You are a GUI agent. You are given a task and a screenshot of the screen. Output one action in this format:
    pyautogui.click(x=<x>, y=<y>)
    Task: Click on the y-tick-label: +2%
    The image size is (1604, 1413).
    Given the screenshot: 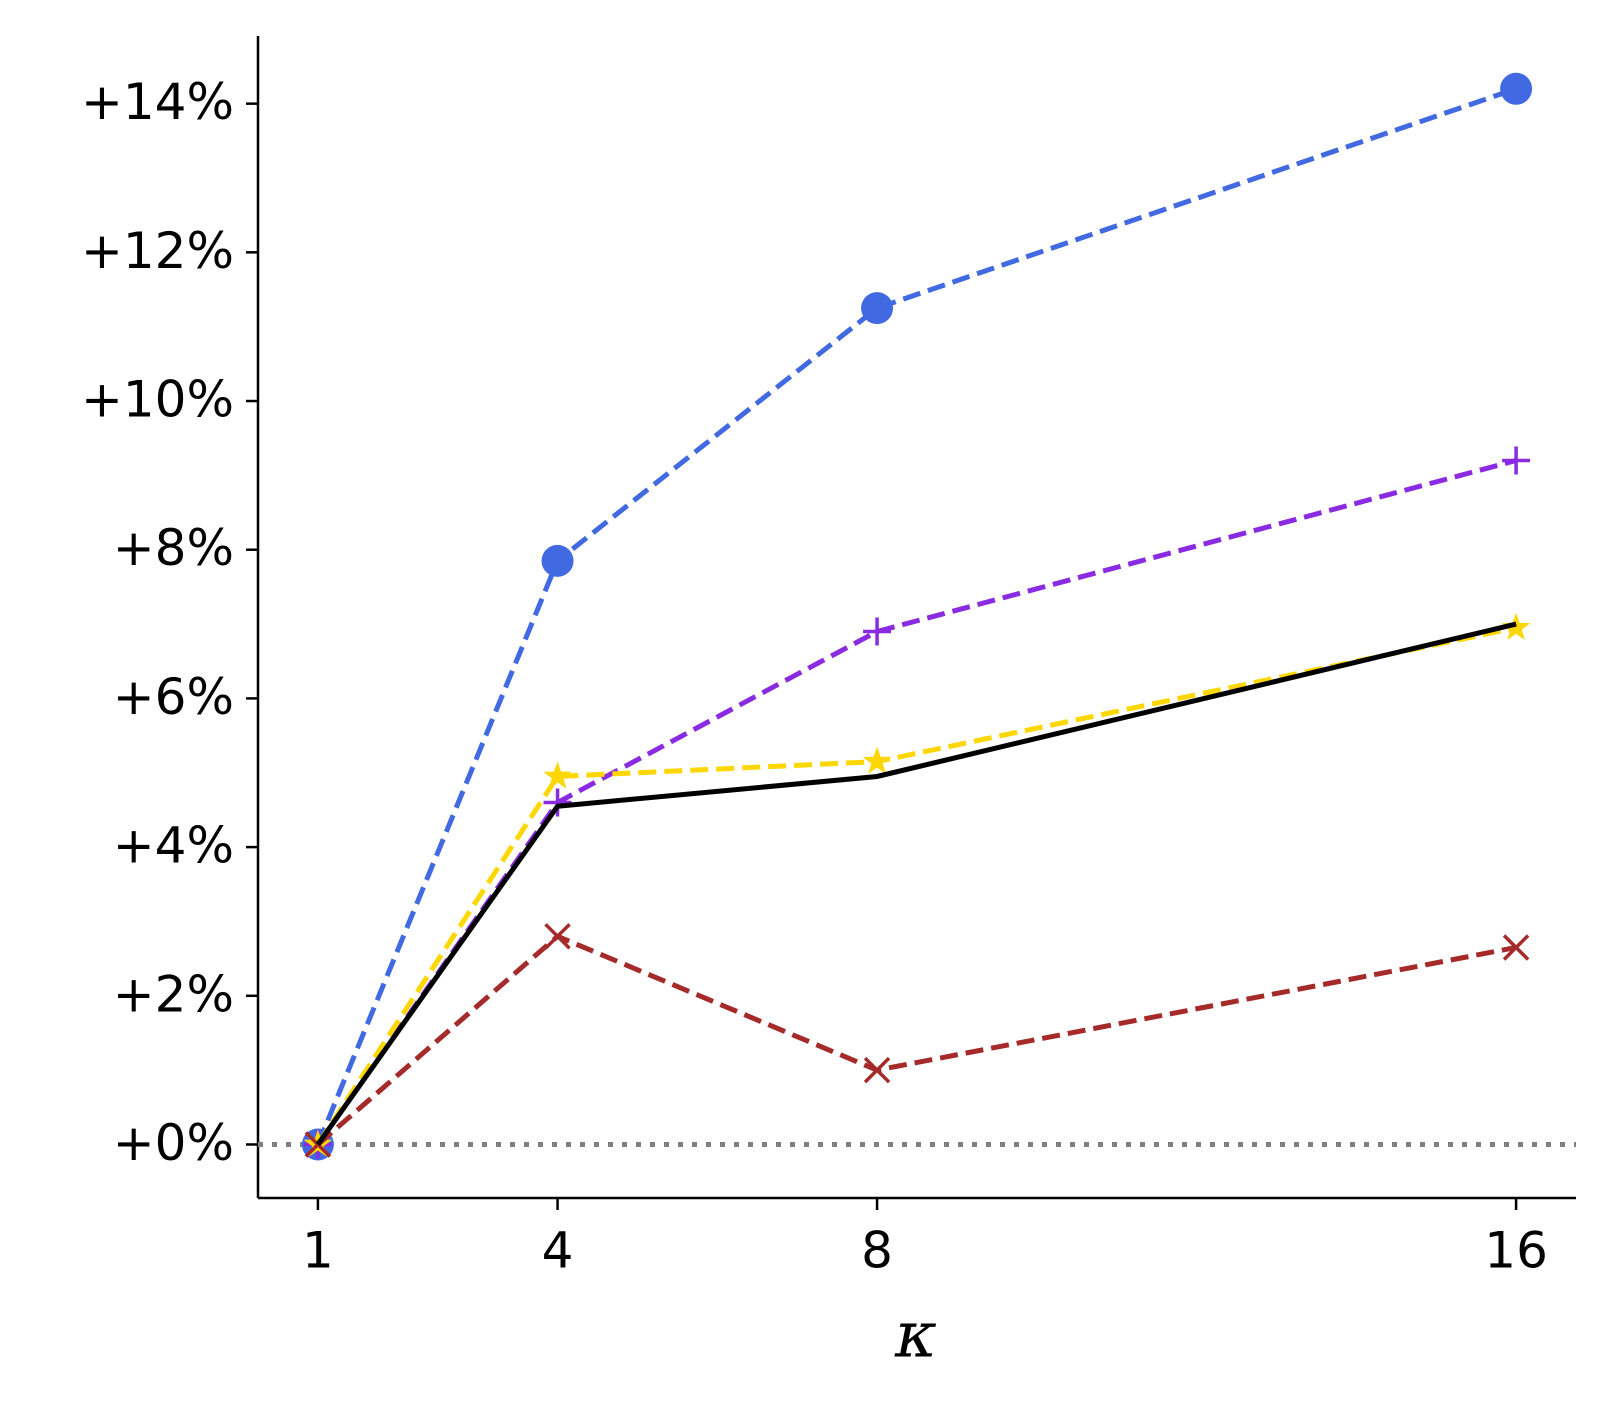 What is the action you would take?
    pyautogui.click(x=173, y=994)
    